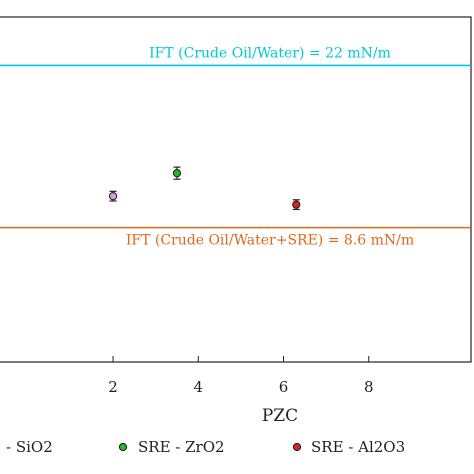  Describe the element at coordinates (181, 447) in the screenshot. I see `legend-label-1: SRE - ZrO2` at that location.